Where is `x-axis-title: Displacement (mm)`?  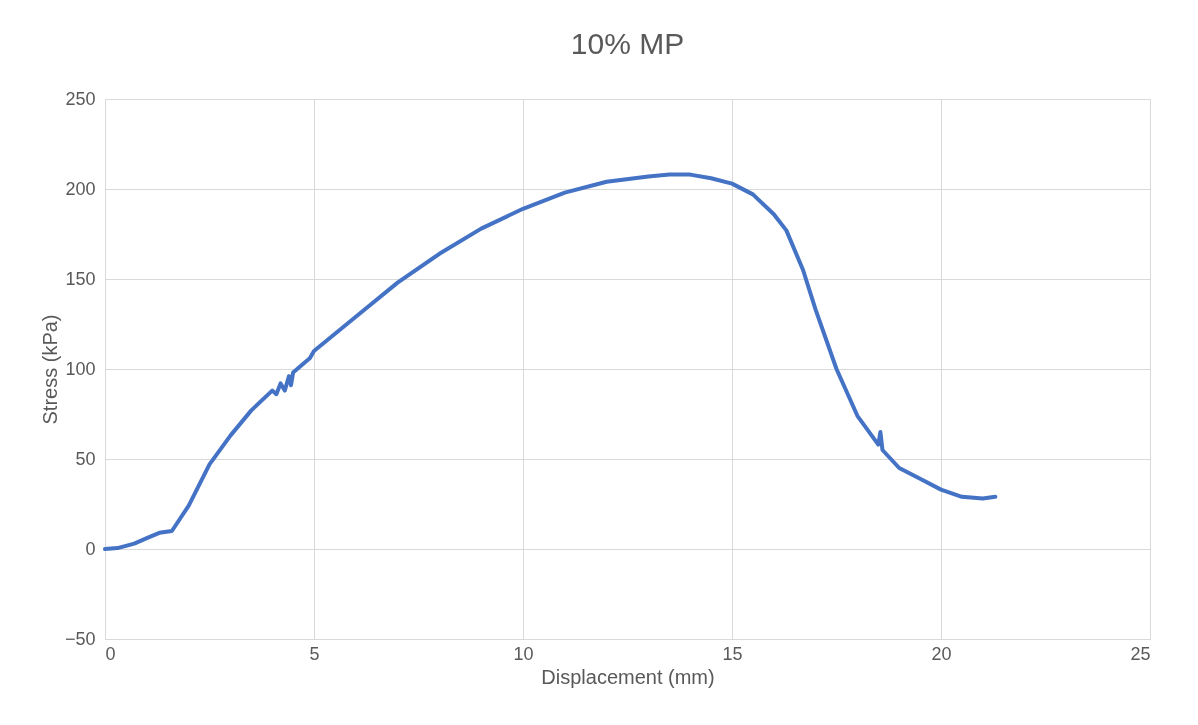 x-axis-title: Displacement (mm) is located at coordinates (628, 676).